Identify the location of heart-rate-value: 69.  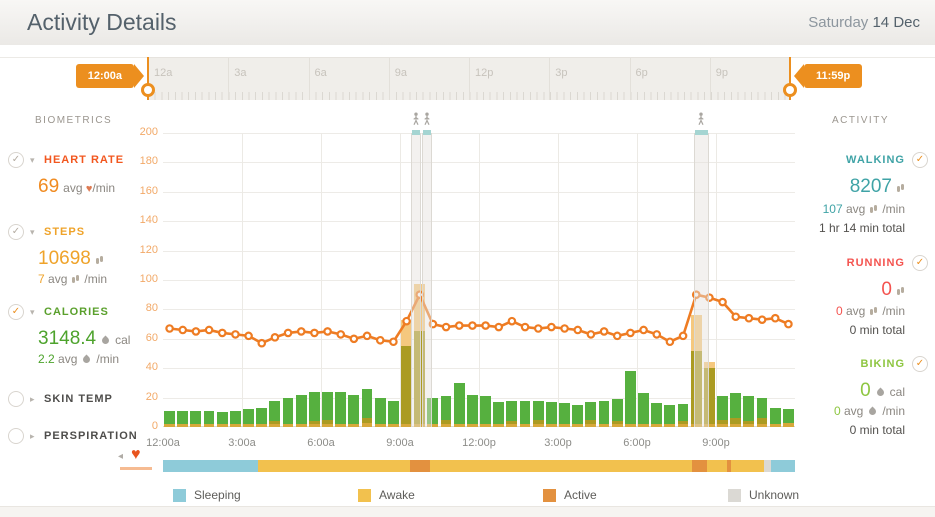
(49, 186).